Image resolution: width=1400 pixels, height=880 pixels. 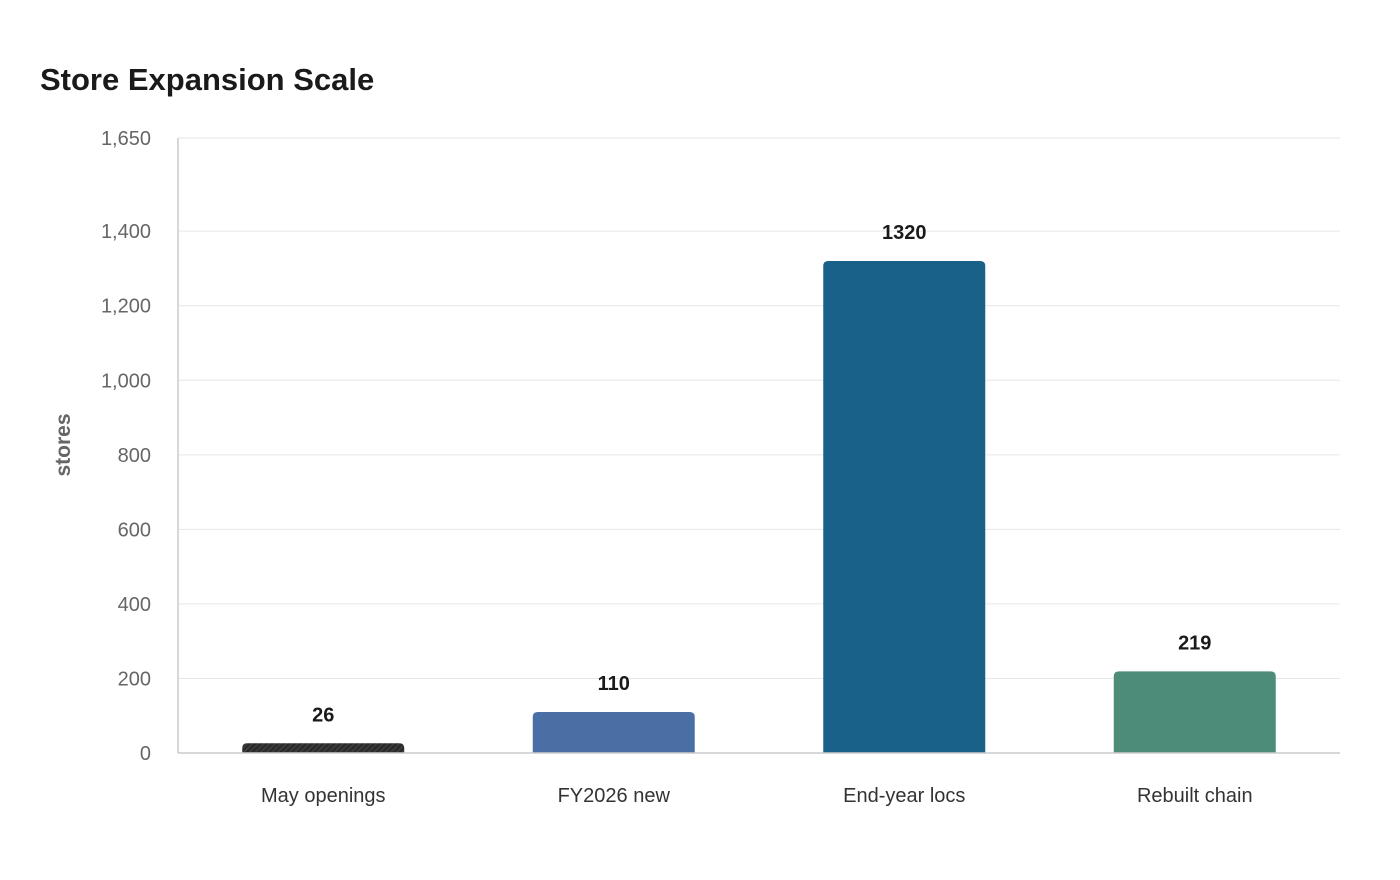 What do you see at coordinates (323, 796) in the screenshot?
I see `x-tick-label: May openings` at bounding box center [323, 796].